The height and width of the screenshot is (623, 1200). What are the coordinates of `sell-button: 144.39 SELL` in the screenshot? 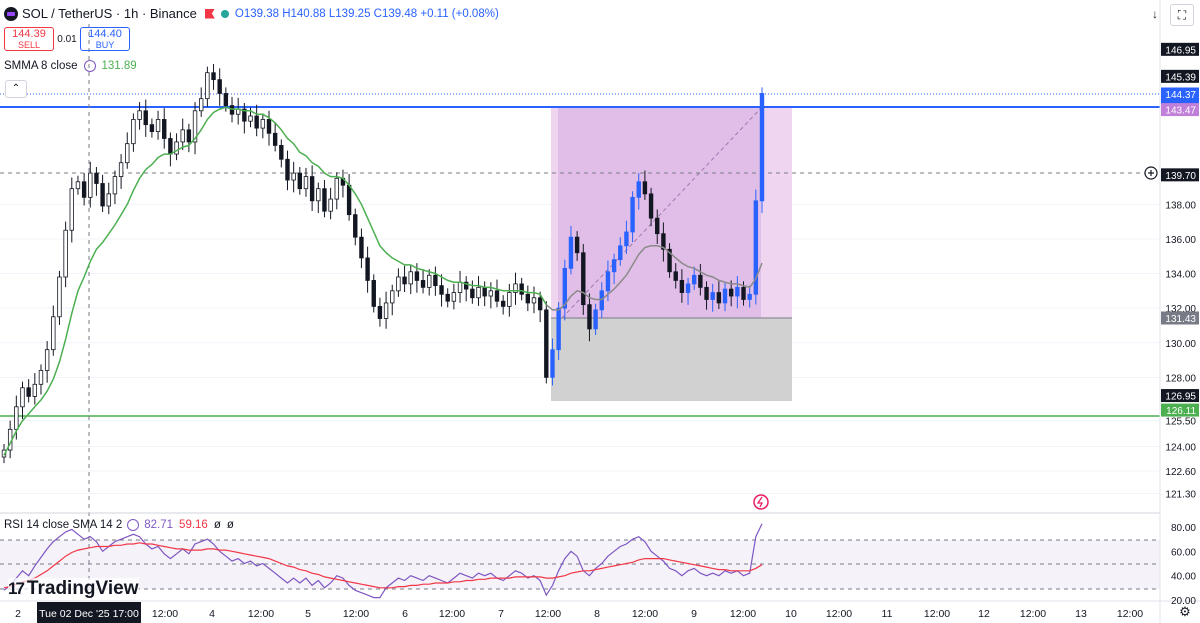 It's located at (29, 39).